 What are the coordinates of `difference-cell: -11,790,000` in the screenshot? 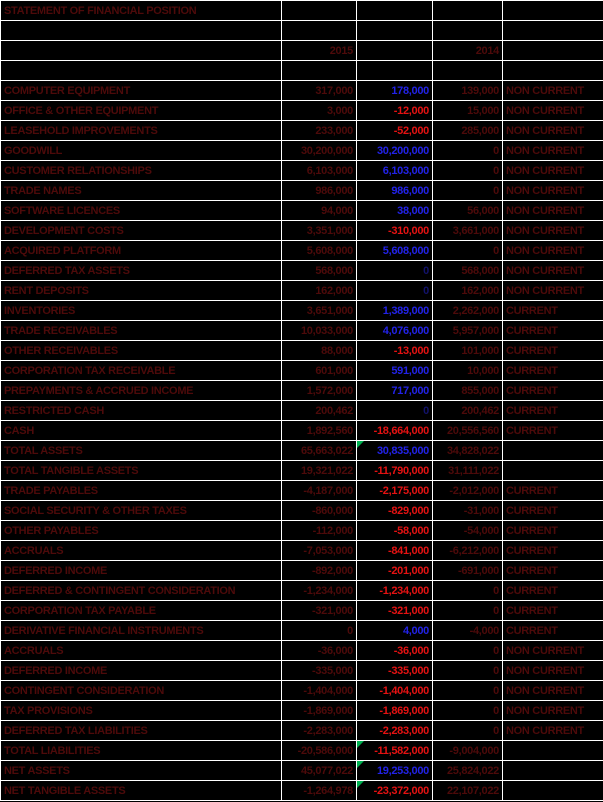 It's located at (394, 470).